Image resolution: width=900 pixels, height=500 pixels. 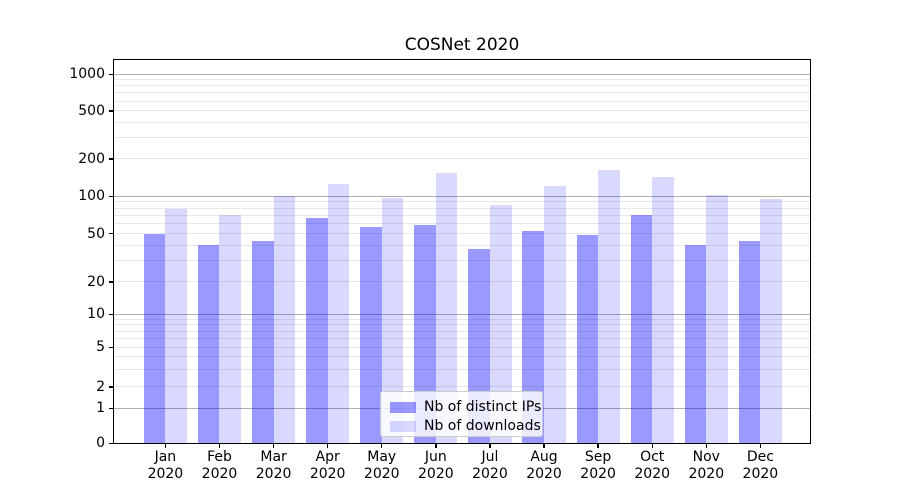 I want to click on x-axis-tick-label: Aug 2020, so click(x=544, y=465).